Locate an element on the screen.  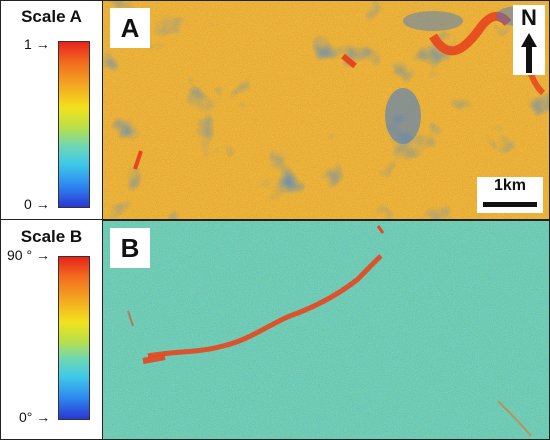
scale-bar-label: 1km is located at coordinates (510, 185).